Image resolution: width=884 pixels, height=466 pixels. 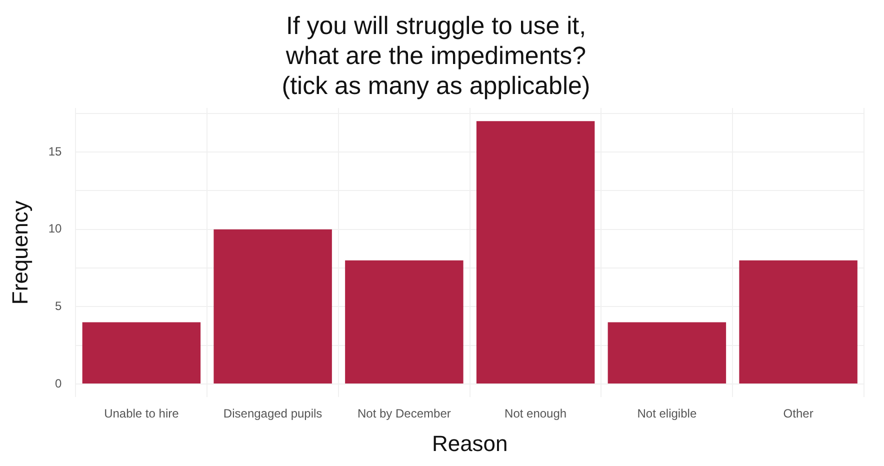 What do you see at coordinates (55, 151) in the screenshot?
I see `y-tick-label: 15` at bounding box center [55, 151].